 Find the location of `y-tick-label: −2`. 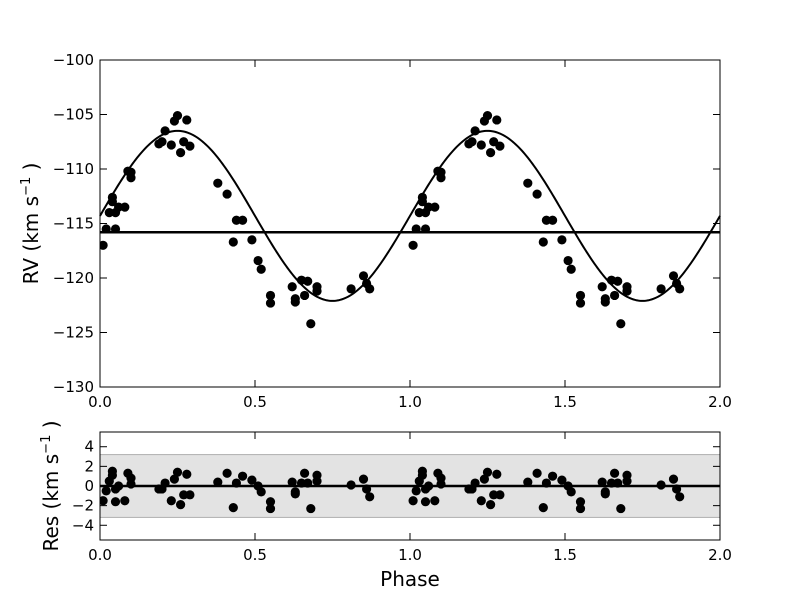

y-tick-label: −2 is located at coordinates (83, 506).